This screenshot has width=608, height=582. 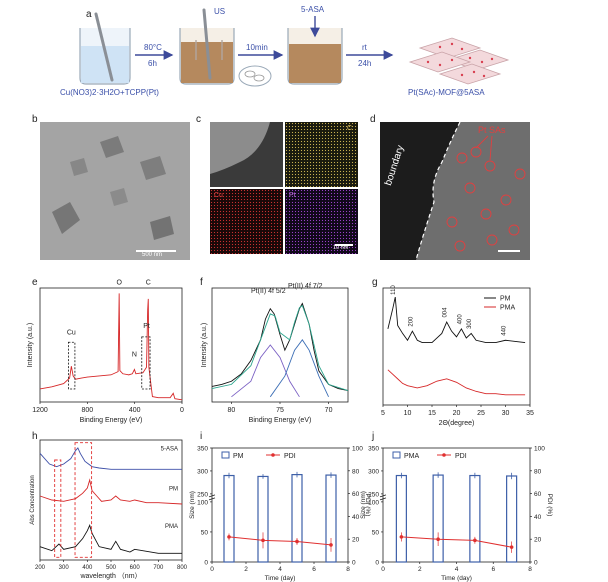 What do you see at coordinates (202, 471) in the screenshot?
I see `chart-i-ytick-label: 300` at bounding box center [202, 471].